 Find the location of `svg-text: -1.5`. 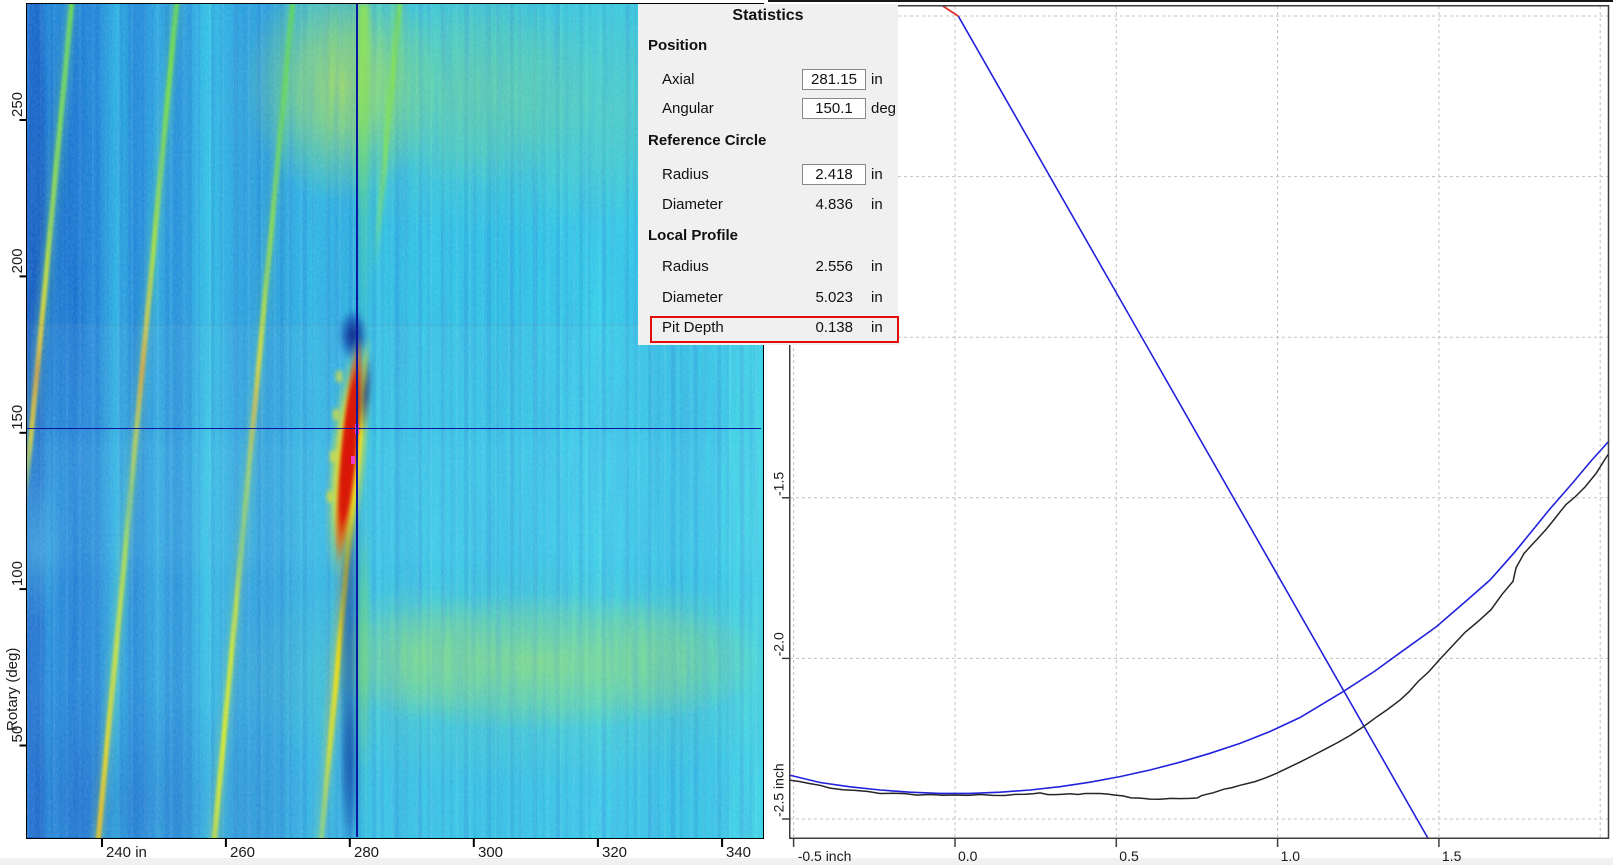

svg-text: -1.5 is located at coordinates (779, 484).